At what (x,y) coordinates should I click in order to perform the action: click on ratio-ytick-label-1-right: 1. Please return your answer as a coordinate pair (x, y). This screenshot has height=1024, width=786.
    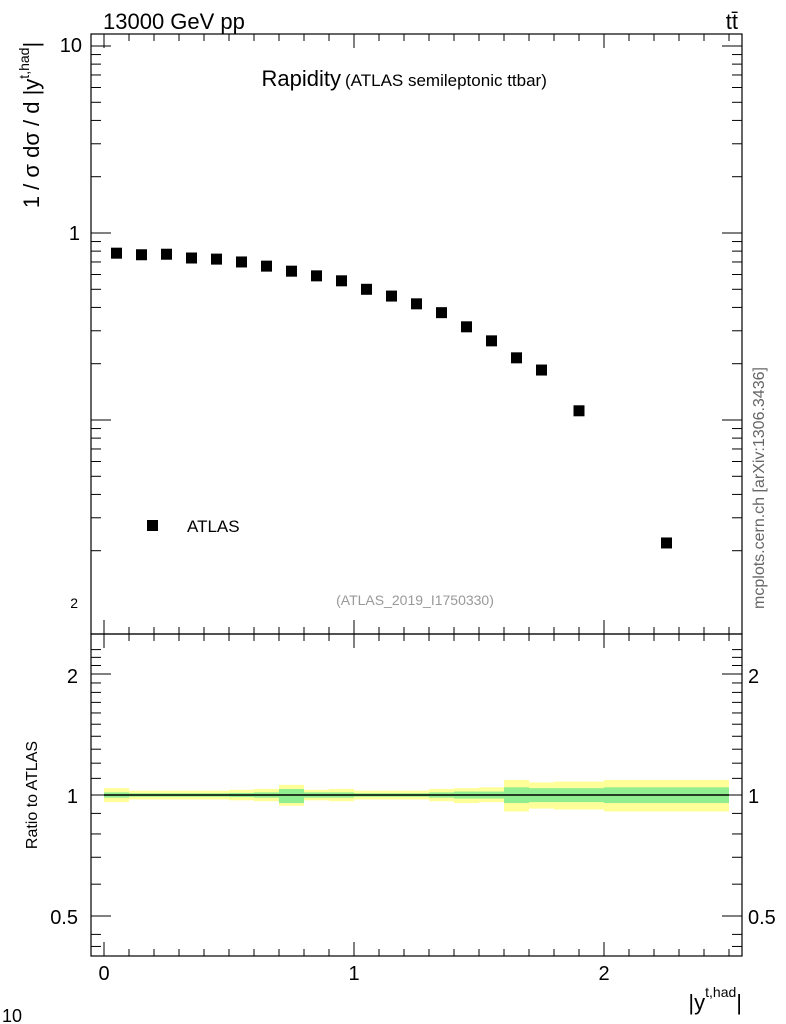
    Looking at the image, I should click on (753, 797).